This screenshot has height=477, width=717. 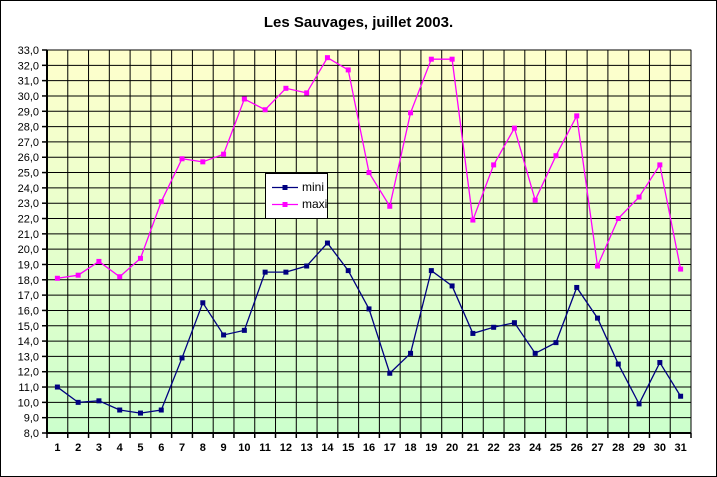 What do you see at coordinates (597, 448) in the screenshot?
I see `x-tick-label: 27` at bounding box center [597, 448].